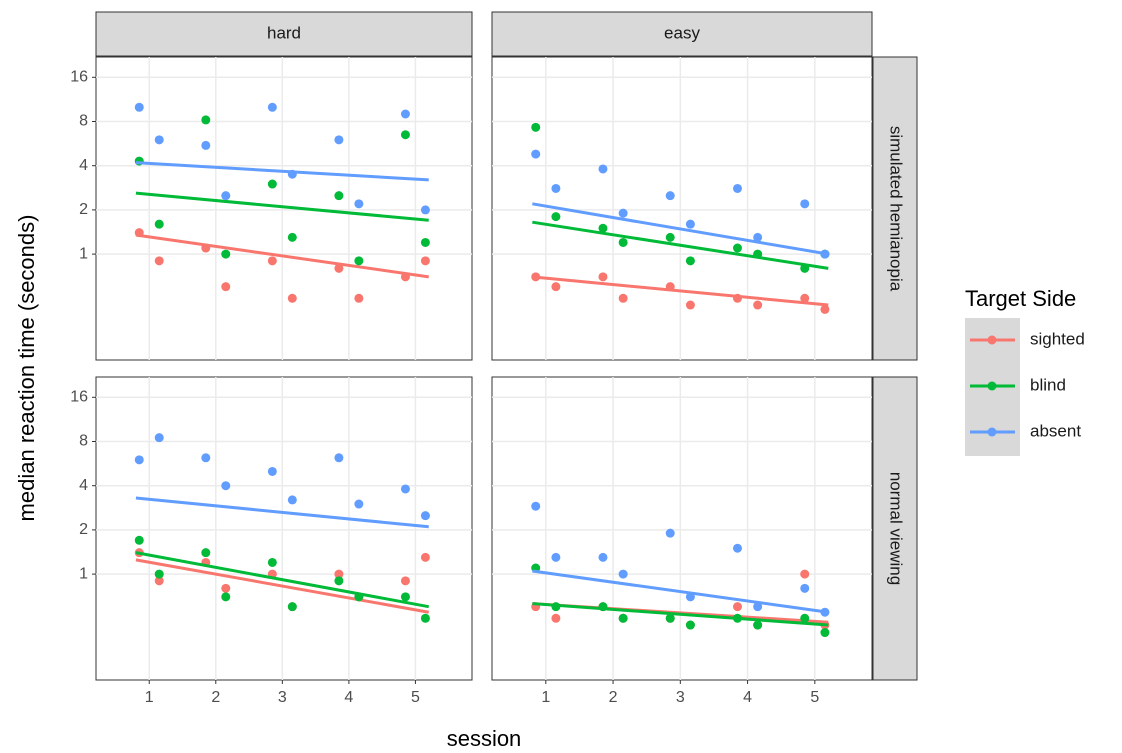 This screenshot has height=753, width=1122. What do you see at coordinates (1020, 298) in the screenshot?
I see `legend-title: Target Side` at bounding box center [1020, 298].